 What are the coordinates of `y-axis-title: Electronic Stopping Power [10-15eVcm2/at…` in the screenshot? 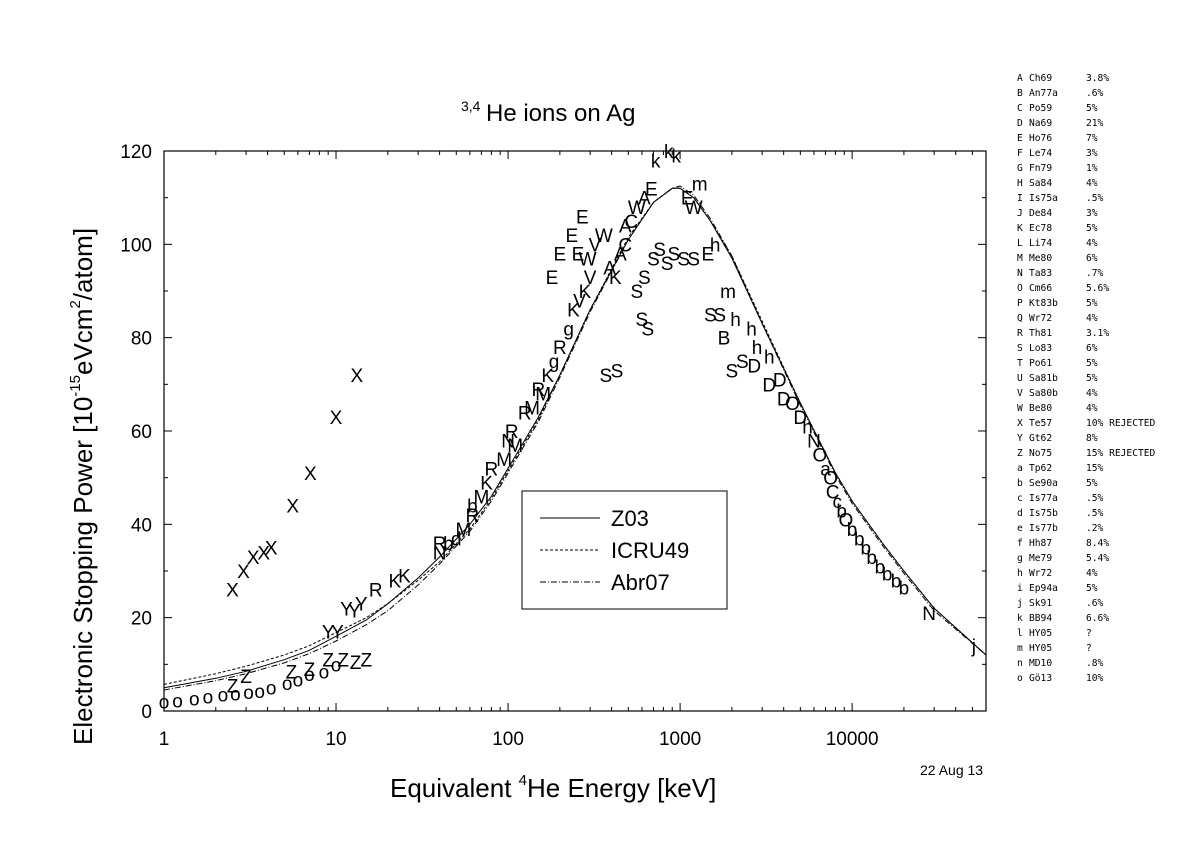 It's located at (82, 486).